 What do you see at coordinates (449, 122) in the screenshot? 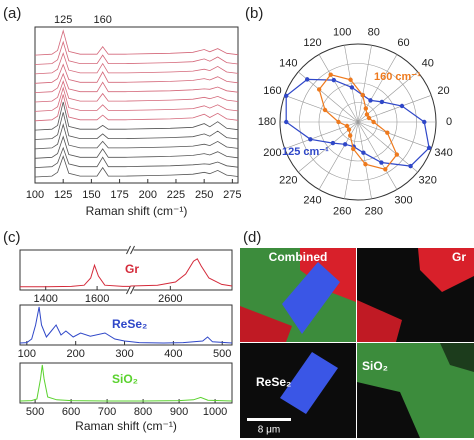
I see `angle-label: 0` at bounding box center [449, 122].